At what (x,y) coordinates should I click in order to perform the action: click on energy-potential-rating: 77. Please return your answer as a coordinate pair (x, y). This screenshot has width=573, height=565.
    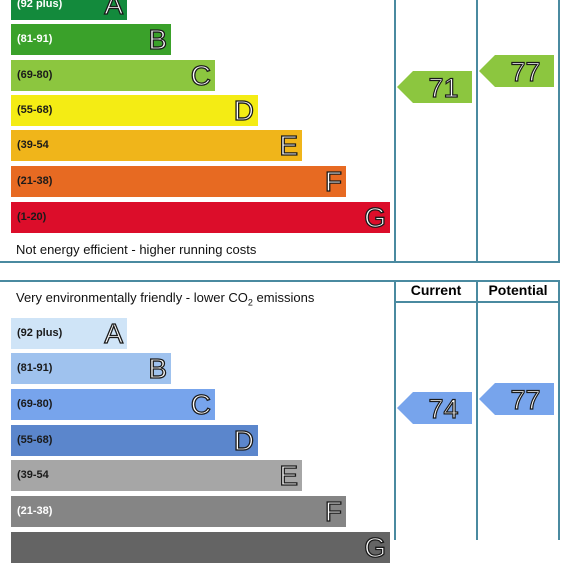
    Looking at the image, I should click on (516, 71).